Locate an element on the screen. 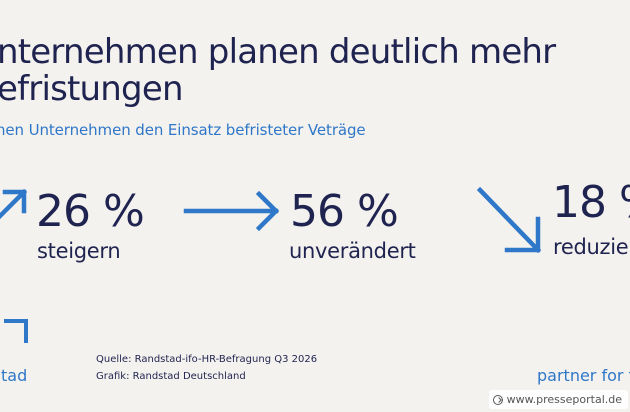 The width and height of the screenshot is (630, 412). watermark-url: www.presseportal.de is located at coordinates (564, 399).